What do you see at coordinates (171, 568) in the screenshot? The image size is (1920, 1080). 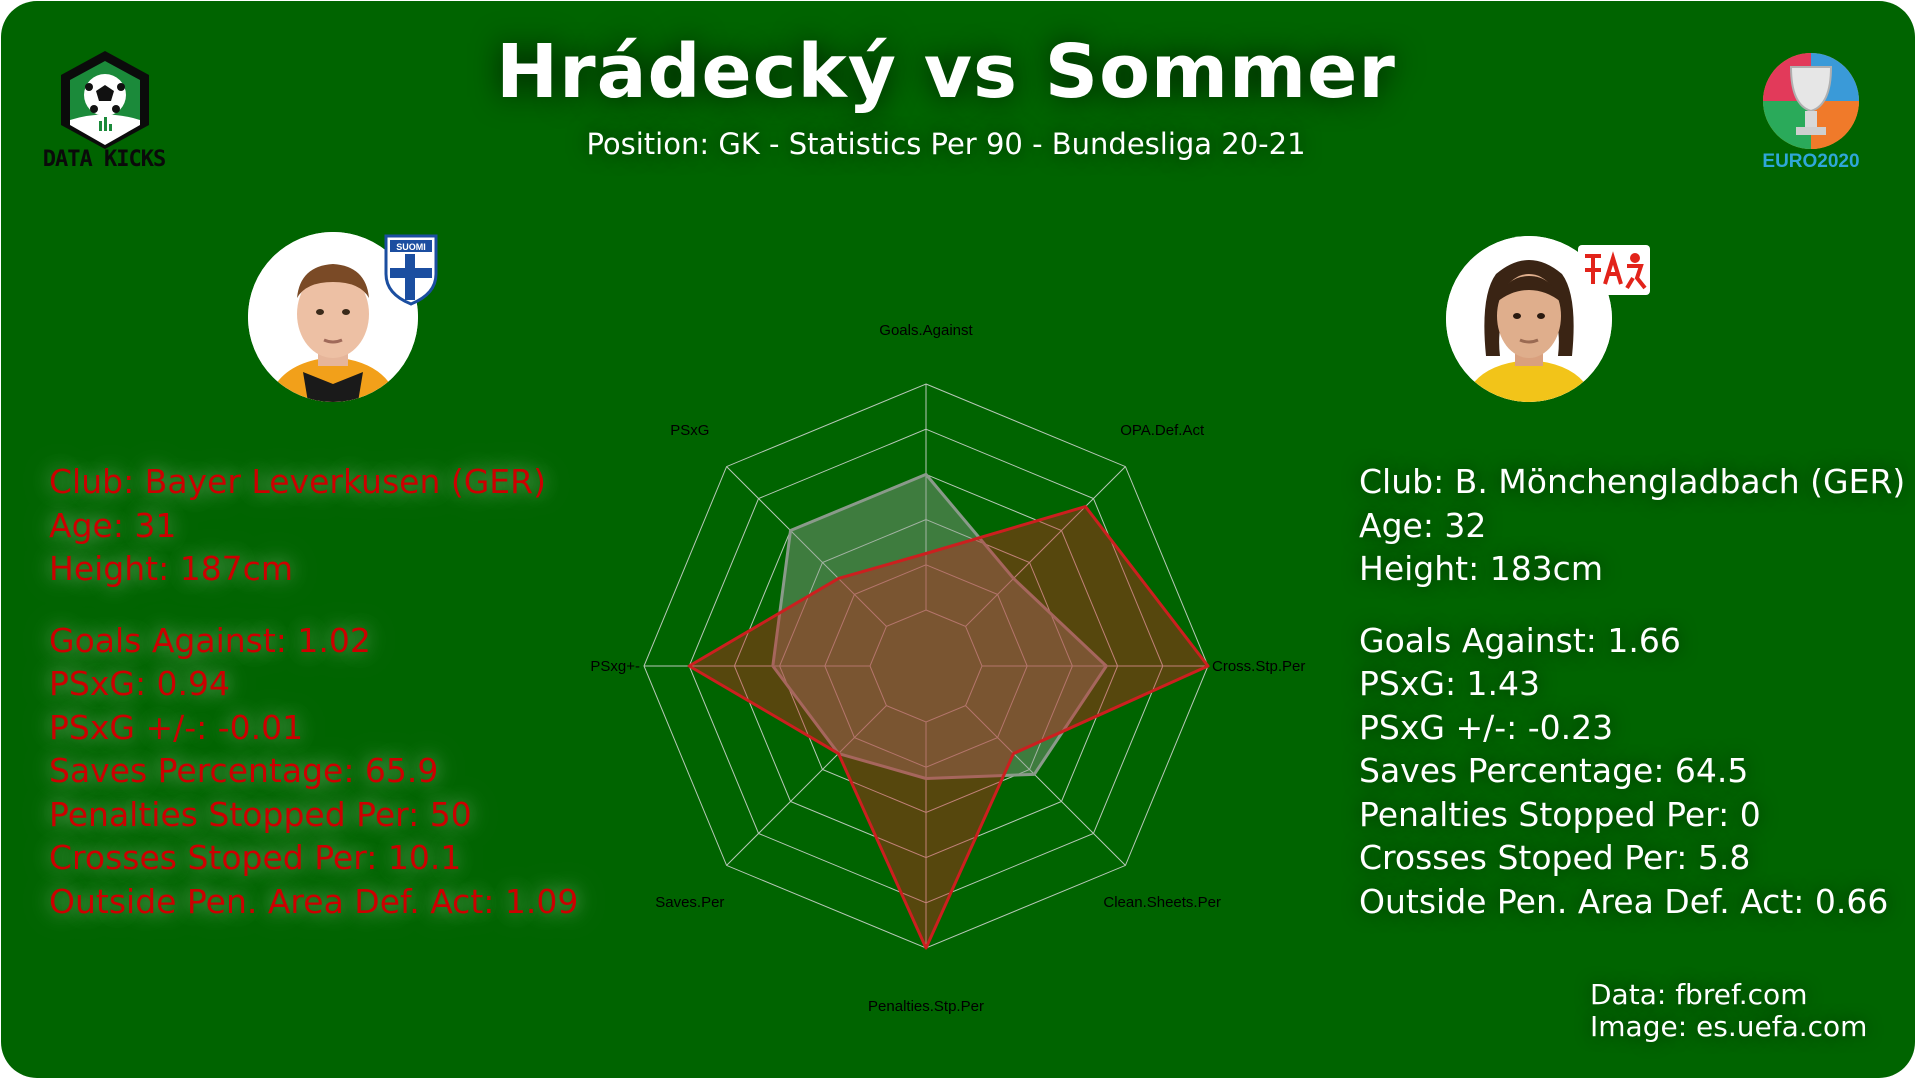 I see `hradecky-height: Height: 187cm` at bounding box center [171, 568].